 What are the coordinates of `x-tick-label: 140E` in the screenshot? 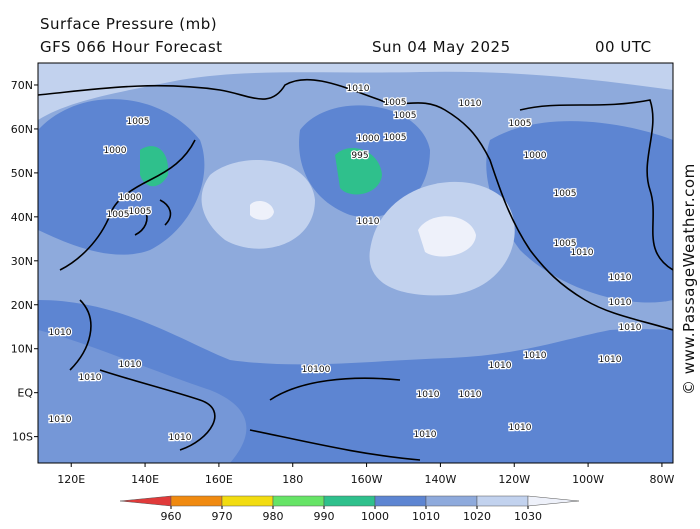 It's located at (145, 479).